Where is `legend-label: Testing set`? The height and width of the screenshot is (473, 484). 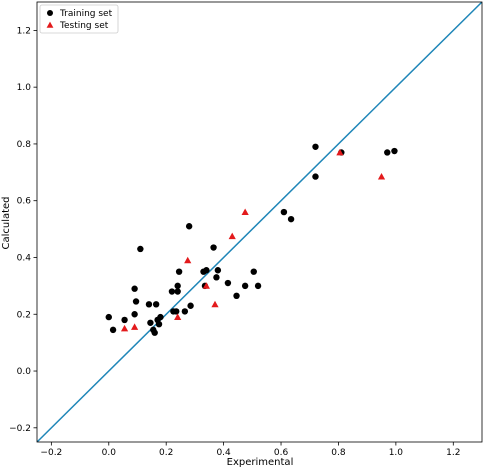
legend-label: Testing set is located at coordinates (84, 26).